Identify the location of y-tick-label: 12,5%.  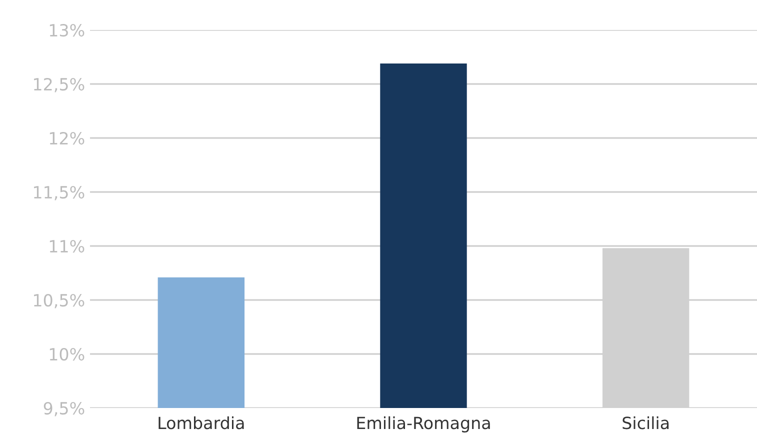
(59, 85).